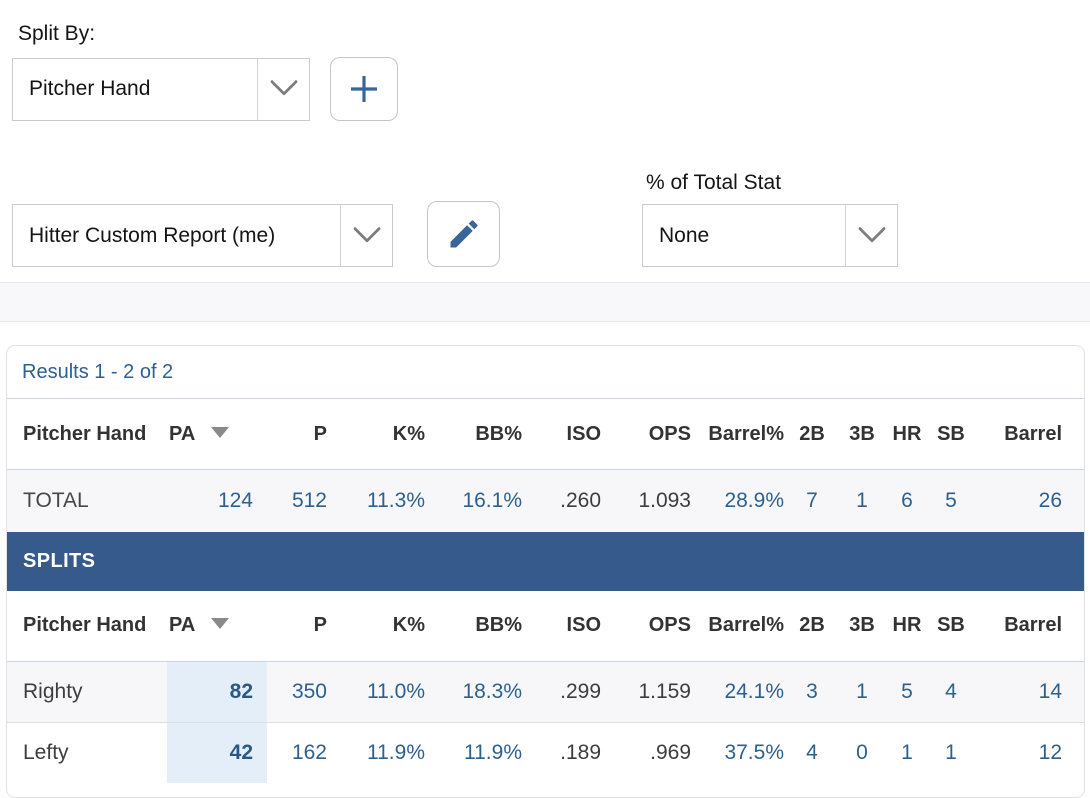 This screenshot has width=1090, height=798. Describe the element at coordinates (1050, 500) in the screenshot. I see `stat-cell-barrel: 26` at that location.